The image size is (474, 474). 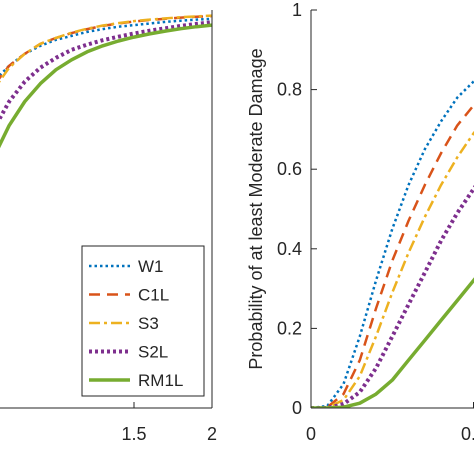 What do you see at coordinates (297, 408) in the screenshot?
I see `right-y-tick-label: 0` at bounding box center [297, 408].